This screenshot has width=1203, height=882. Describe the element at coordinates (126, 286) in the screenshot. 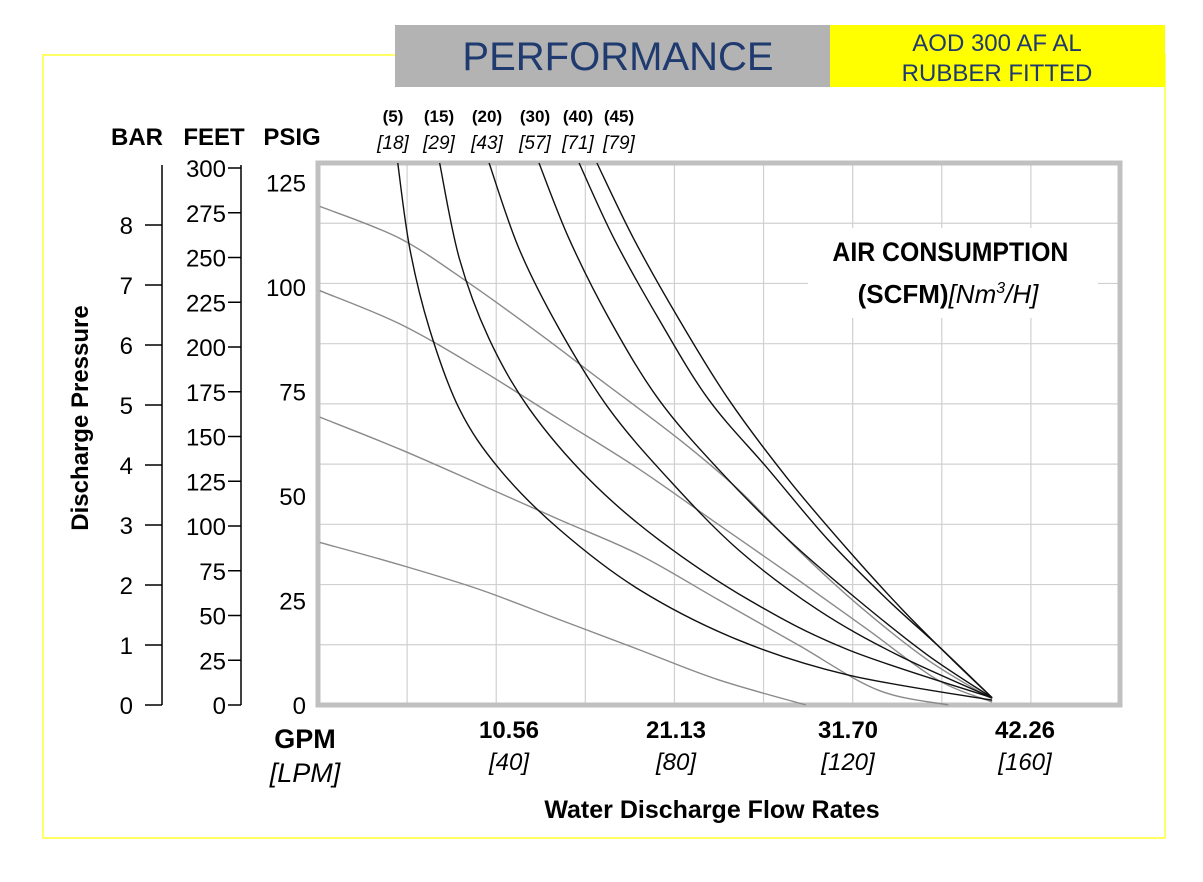

I see `bar-tick-label: 7` at that location.